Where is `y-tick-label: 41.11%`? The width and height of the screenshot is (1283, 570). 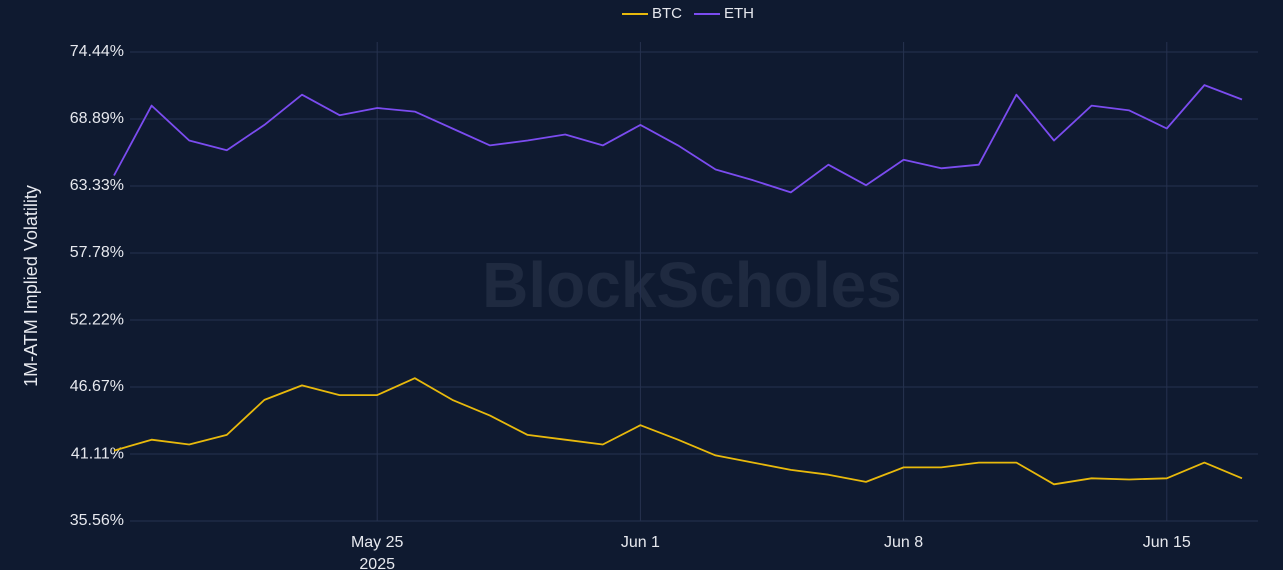
y-tick-label: 41.11% is located at coordinates (97, 453).